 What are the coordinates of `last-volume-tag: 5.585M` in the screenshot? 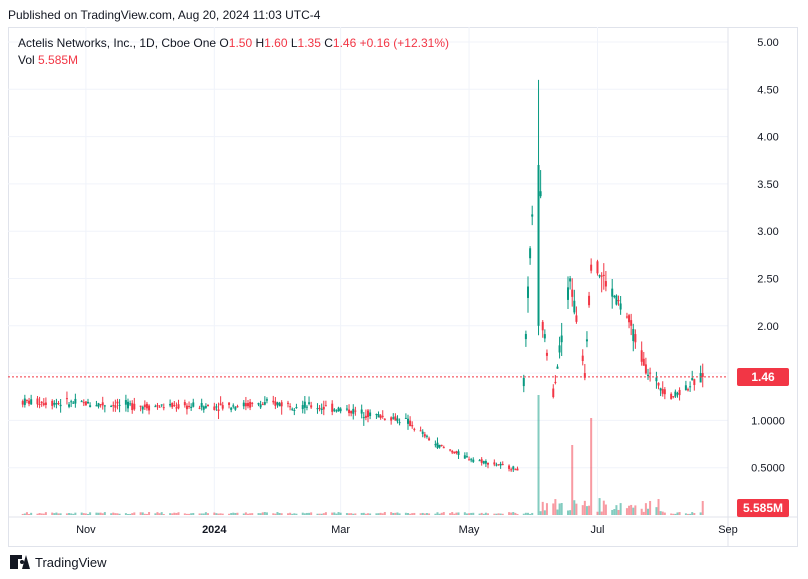 It's located at (763, 508).